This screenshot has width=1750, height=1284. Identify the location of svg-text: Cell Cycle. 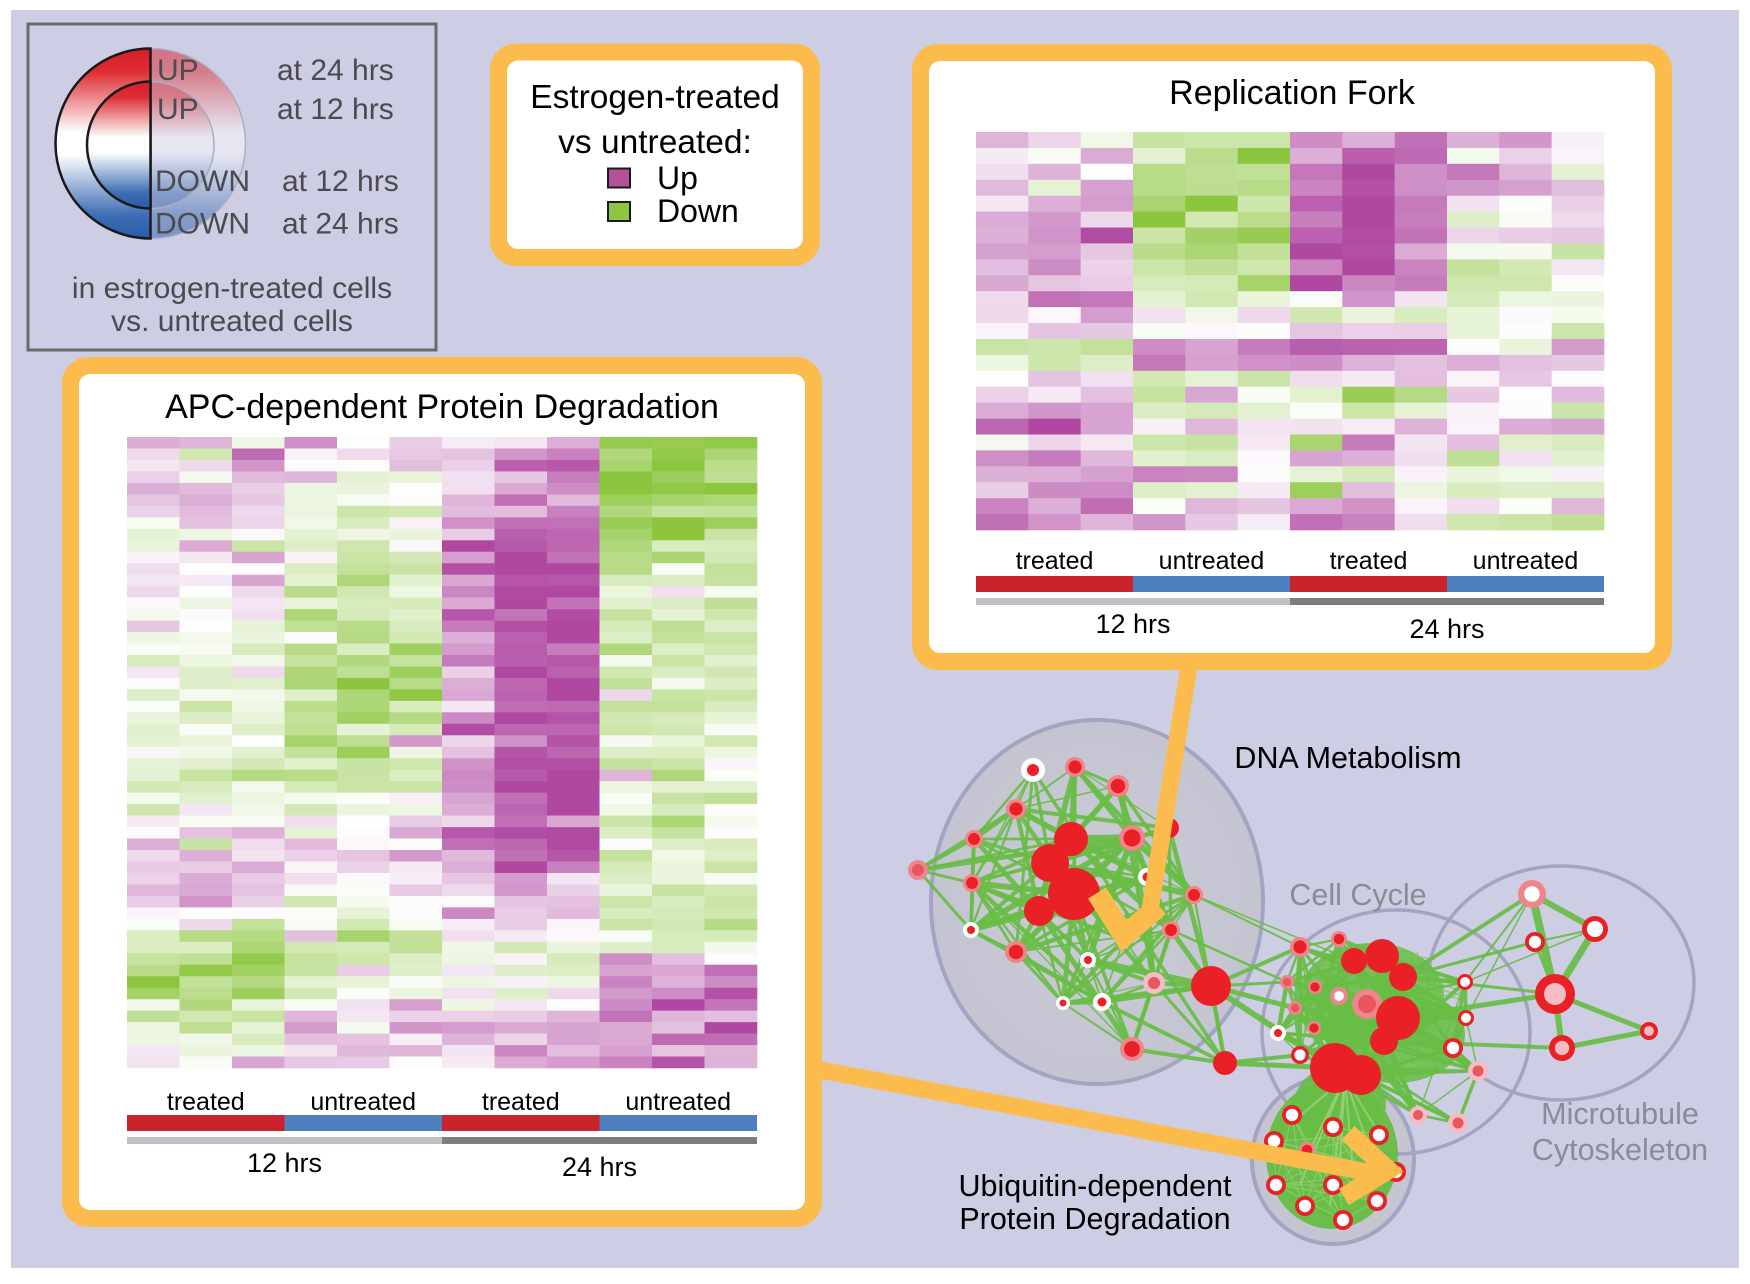
(1357, 895).